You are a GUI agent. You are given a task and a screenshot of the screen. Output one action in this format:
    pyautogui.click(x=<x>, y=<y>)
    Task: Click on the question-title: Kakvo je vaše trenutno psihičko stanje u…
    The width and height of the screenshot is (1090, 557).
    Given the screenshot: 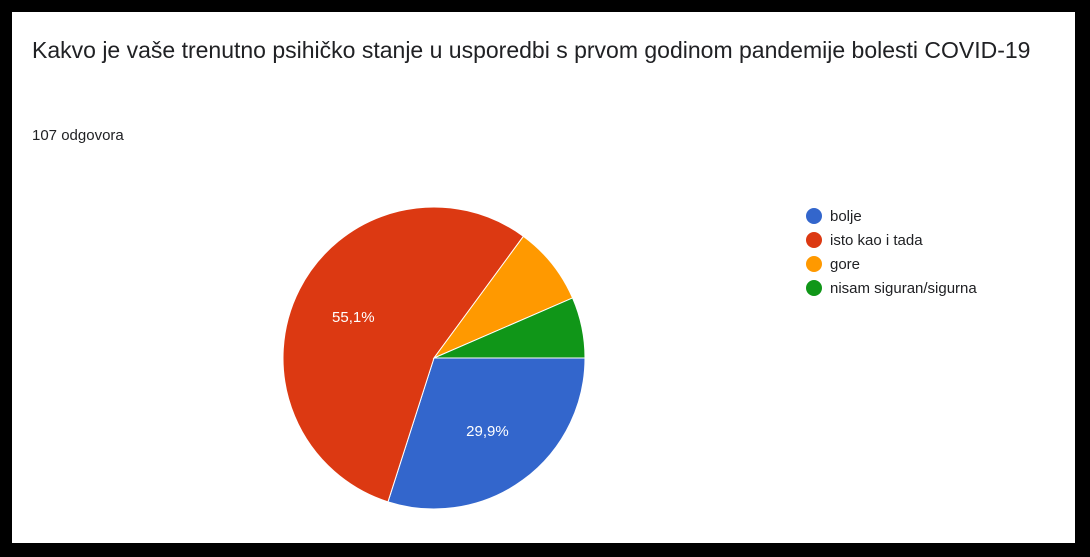 What is the action you would take?
    pyautogui.click(x=531, y=50)
    